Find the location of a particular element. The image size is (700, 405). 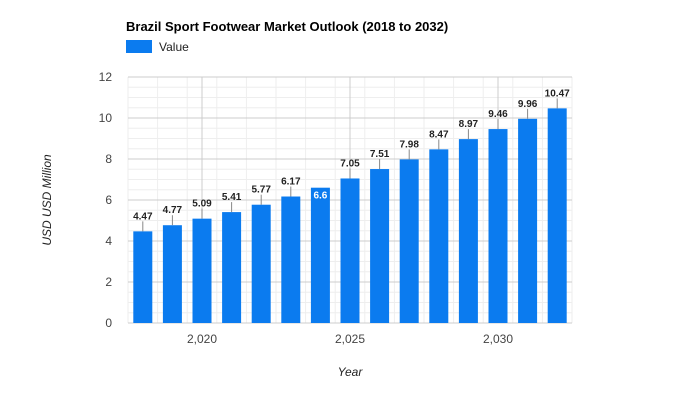

y-axis-label: USD USD Million is located at coordinates (47, 200).